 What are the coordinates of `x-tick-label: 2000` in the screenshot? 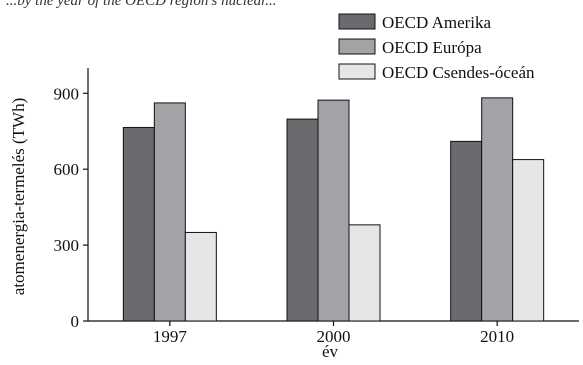 It's located at (334, 336).